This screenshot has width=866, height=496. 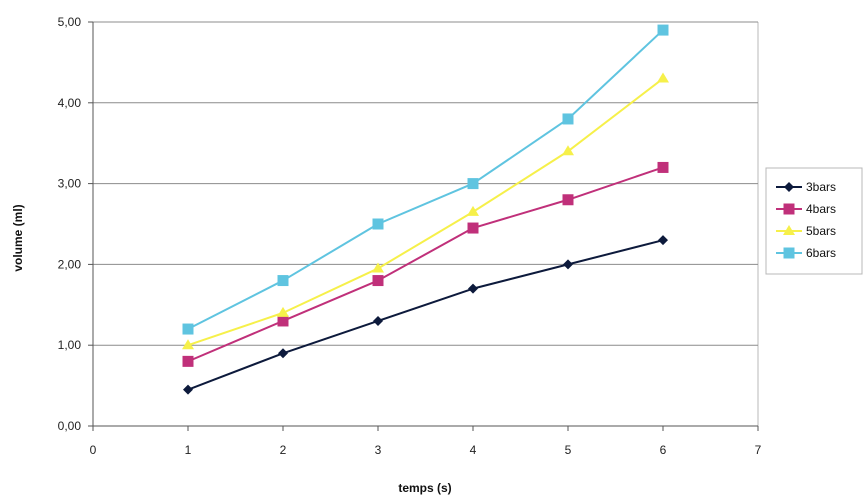 What do you see at coordinates (378, 450) in the screenshot?
I see `x-tick-label: 3` at bounding box center [378, 450].